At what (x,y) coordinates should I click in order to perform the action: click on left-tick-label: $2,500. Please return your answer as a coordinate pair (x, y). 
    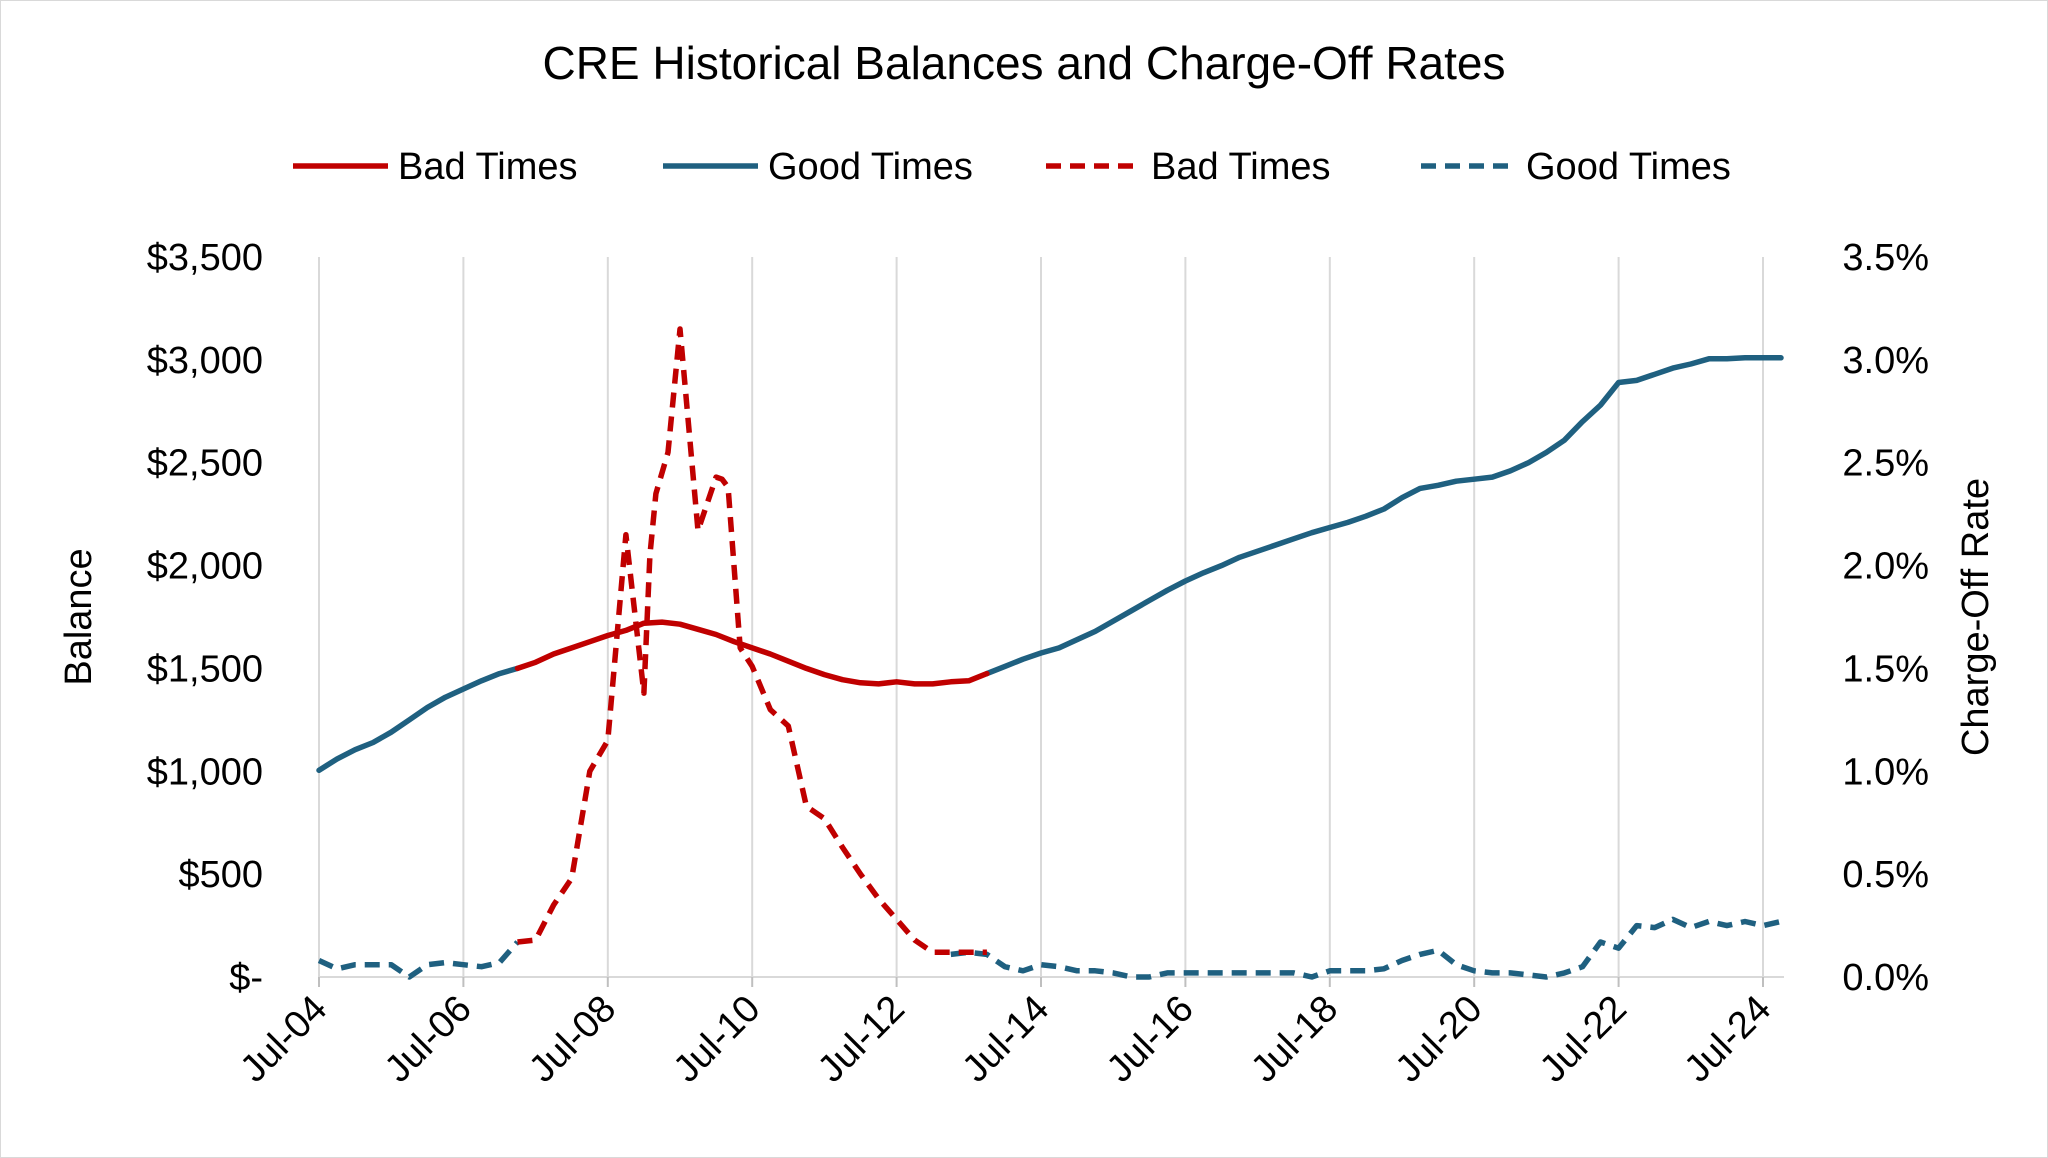
    Looking at the image, I should click on (205, 464).